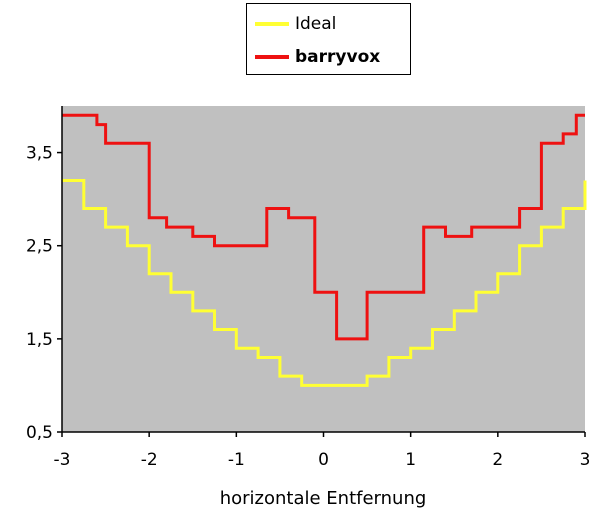 The width and height of the screenshot is (595, 514). I want to click on legend-item-barryvox: barryvox, so click(317, 57).